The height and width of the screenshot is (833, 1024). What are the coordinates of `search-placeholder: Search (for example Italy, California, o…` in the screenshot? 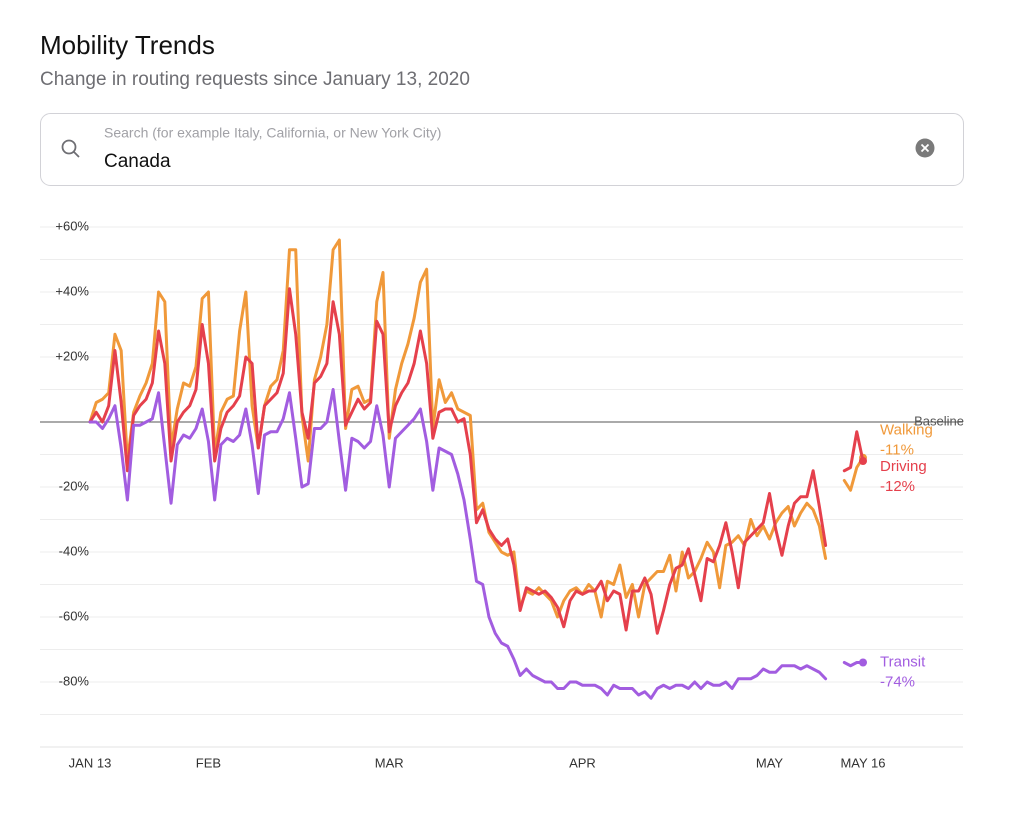 It's located at (272, 133).